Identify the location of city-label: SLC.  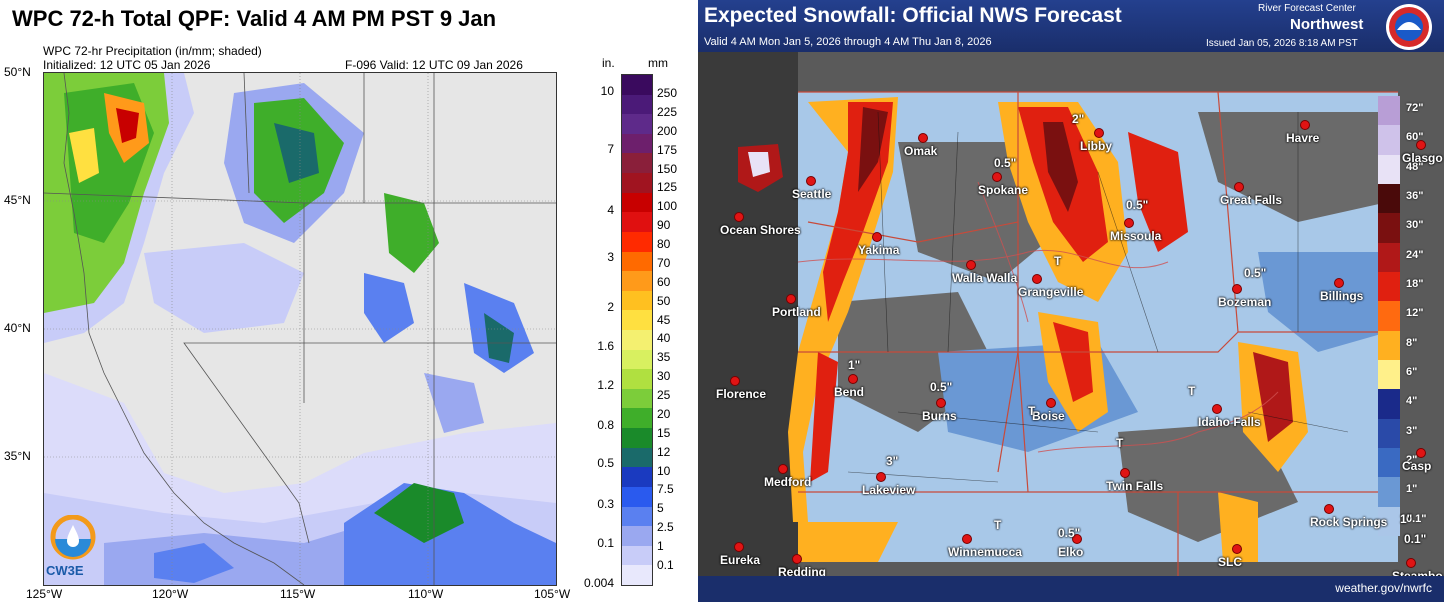
(1230, 562).